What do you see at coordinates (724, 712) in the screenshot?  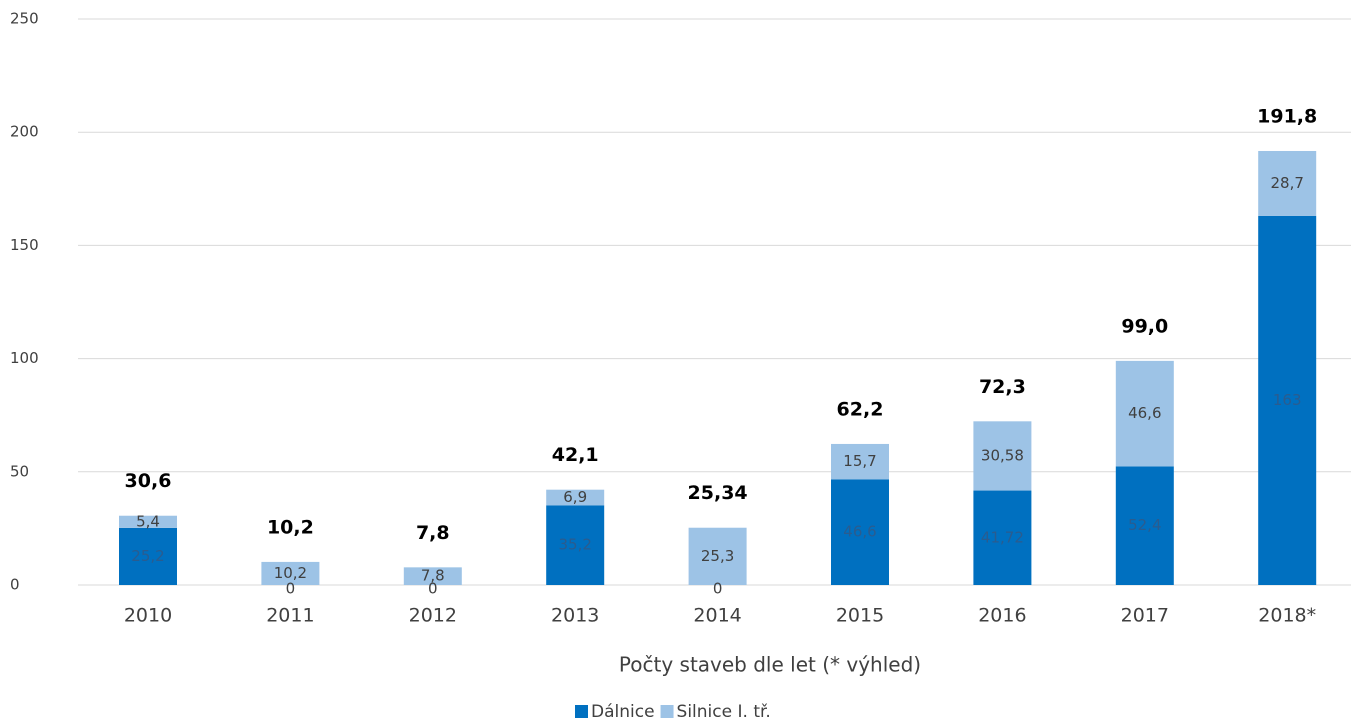 I see `legend-label: Silnice I. tř.` at bounding box center [724, 712].